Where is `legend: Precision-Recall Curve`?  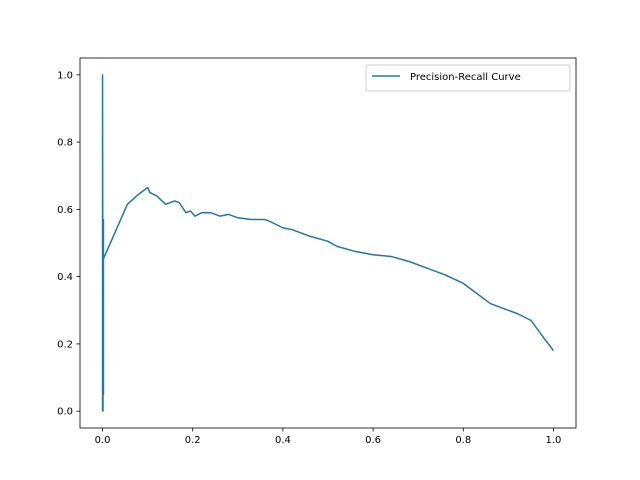 legend: Precision-Recall Curve is located at coordinates (468, 78).